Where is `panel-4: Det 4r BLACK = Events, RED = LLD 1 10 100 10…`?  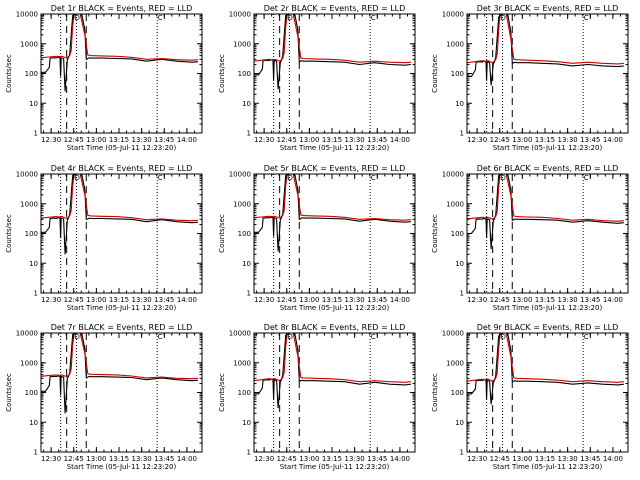
panel-4: Det 4r BLACK = Events, RED = LLD 1 10 100 10… is located at coordinates (104, 238).